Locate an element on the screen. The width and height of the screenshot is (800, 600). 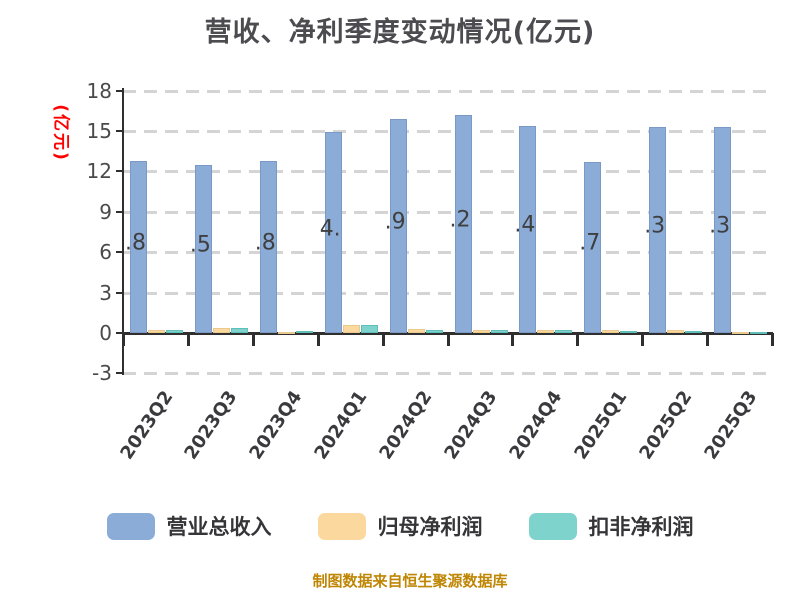
chart-title: 营收、净利季度变动情况(亿元) is located at coordinates (400, 32).